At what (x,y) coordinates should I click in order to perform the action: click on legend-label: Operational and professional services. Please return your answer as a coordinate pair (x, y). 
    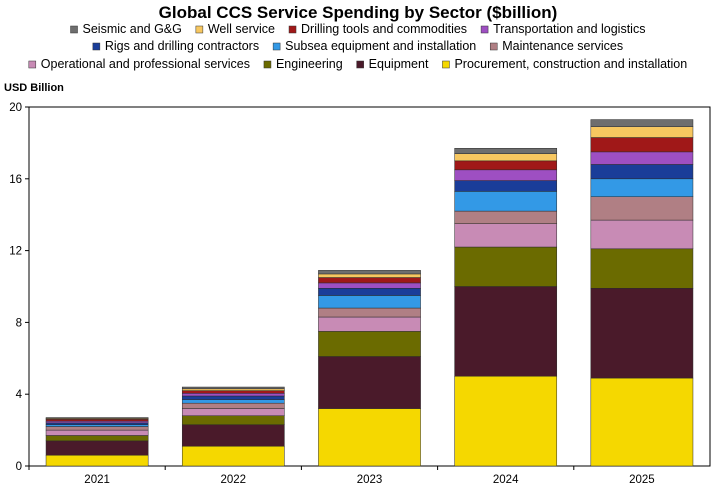
    Looking at the image, I should click on (145, 64).